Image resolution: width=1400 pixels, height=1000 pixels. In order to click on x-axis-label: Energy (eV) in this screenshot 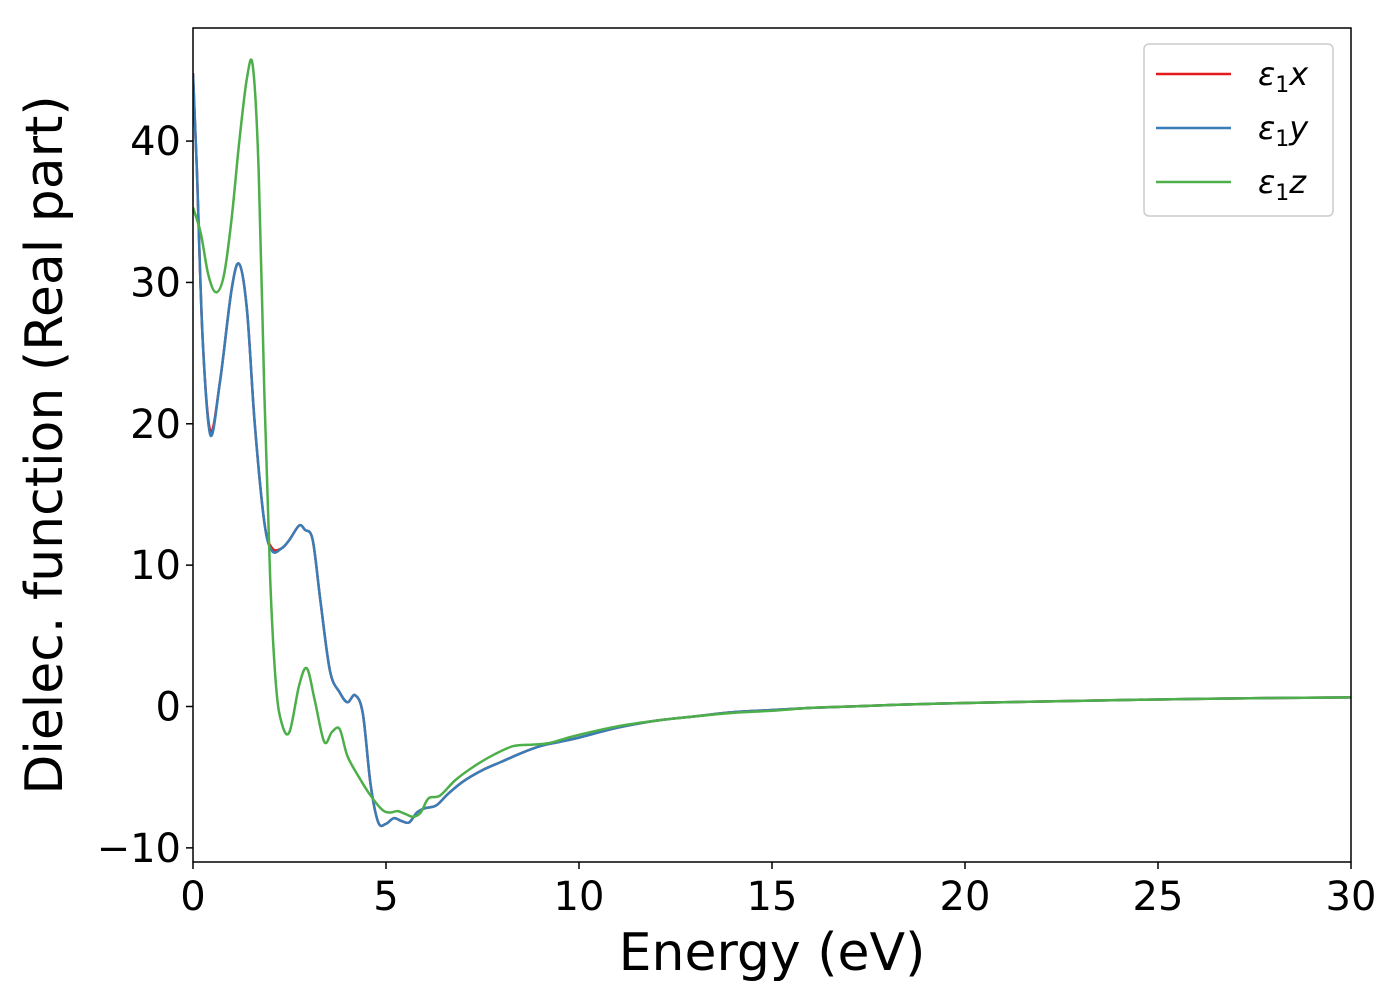, I will do `click(772, 953)`.